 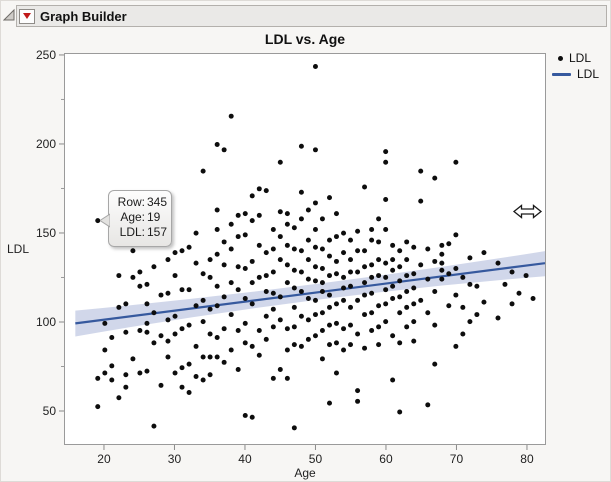 I want to click on y-tick-label: 100, so click(x=46, y=322).